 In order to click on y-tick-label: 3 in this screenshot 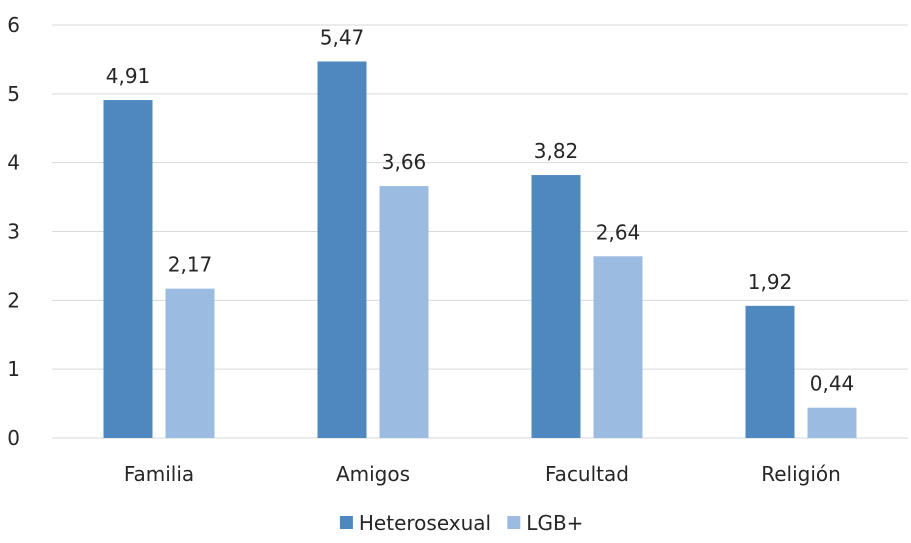, I will do `click(13, 232)`.